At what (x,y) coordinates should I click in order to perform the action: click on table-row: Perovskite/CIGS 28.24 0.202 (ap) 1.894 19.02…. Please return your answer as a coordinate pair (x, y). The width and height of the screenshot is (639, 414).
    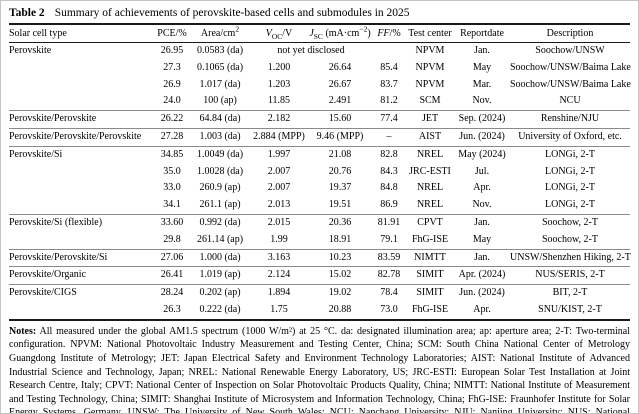
    Looking at the image, I should click on (319, 293).